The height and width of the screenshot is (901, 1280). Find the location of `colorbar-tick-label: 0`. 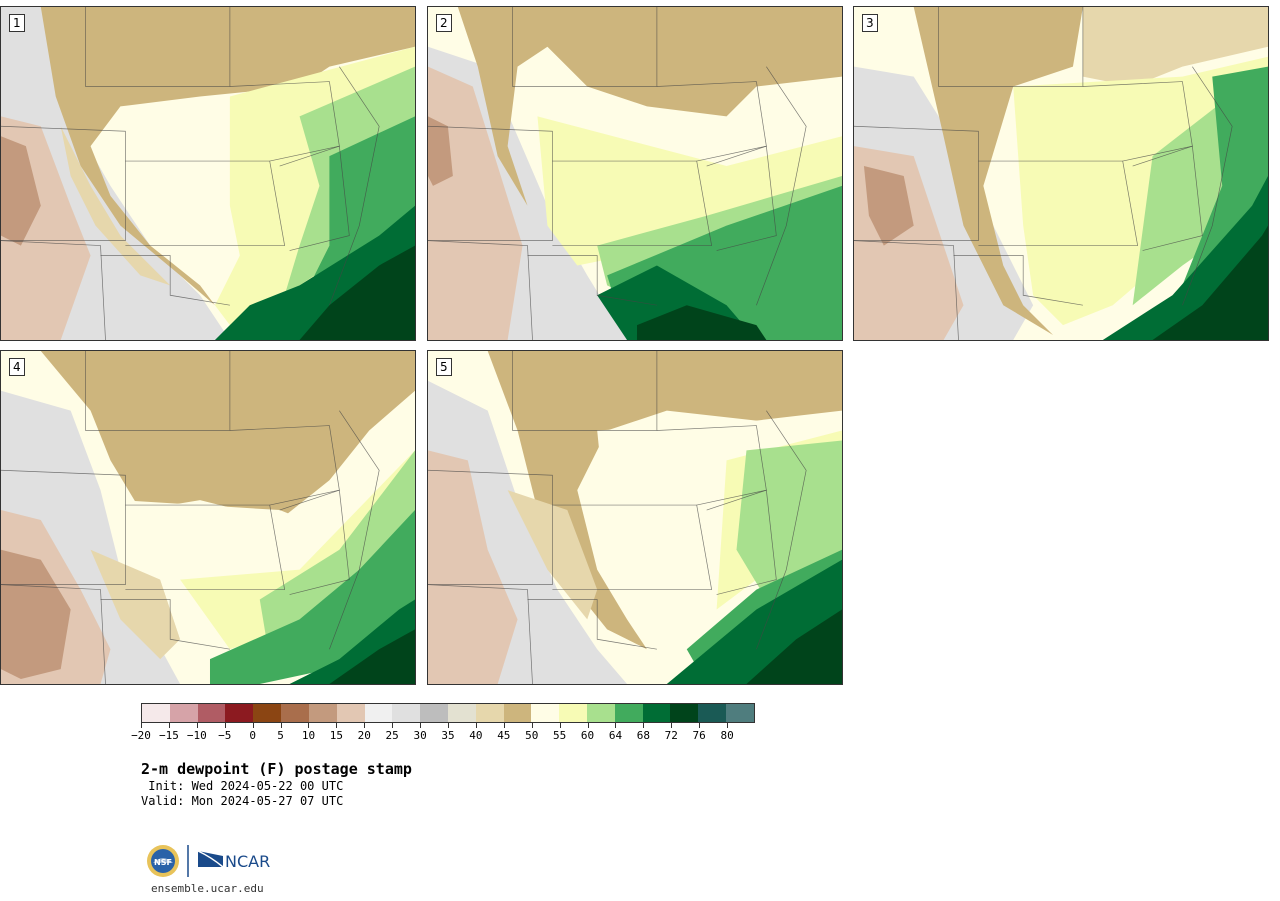

colorbar-tick-label: 0 is located at coordinates (252, 735).